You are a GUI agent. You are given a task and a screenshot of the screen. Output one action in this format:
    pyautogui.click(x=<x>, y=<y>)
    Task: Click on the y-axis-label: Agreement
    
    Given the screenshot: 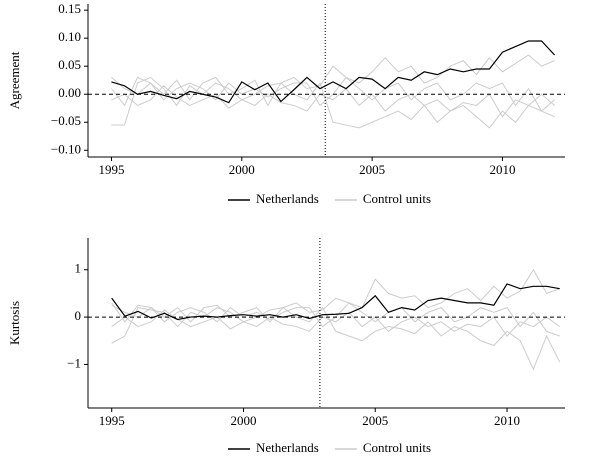 What is the action you would take?
    pyautogui.click(x=14, y=80)
    